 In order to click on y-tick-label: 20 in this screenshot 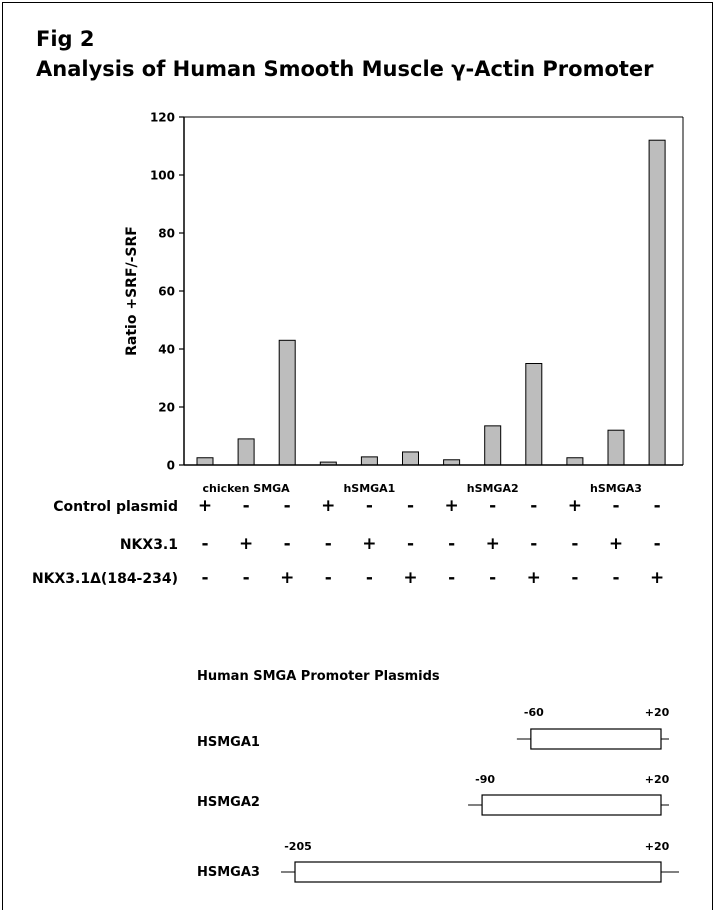, I will do `click(166, 408)`.